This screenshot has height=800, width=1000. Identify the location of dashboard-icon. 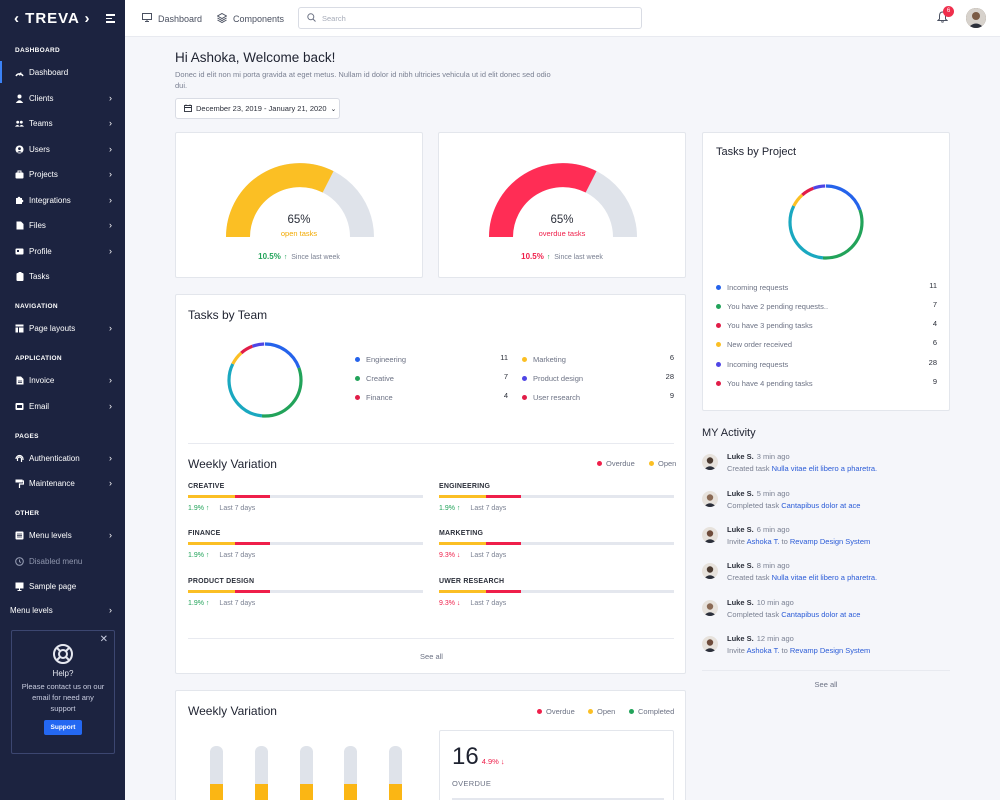
(19, 72).